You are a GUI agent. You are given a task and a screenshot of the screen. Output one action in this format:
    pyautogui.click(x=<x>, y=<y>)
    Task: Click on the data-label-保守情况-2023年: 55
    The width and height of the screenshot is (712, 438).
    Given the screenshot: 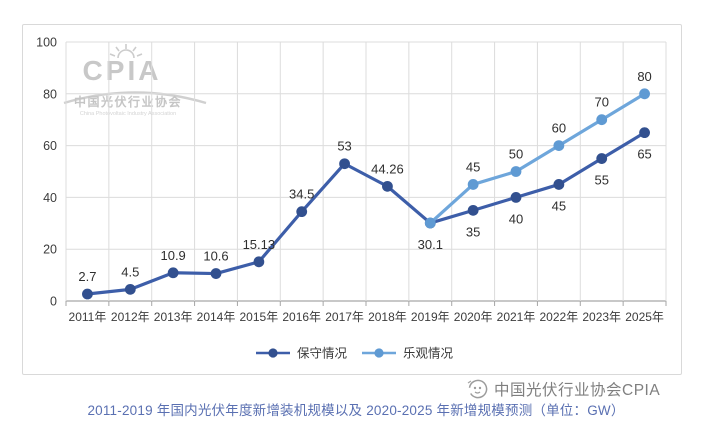 What is the action you would take?
    pyautogui.click(x=601, y=180)
    